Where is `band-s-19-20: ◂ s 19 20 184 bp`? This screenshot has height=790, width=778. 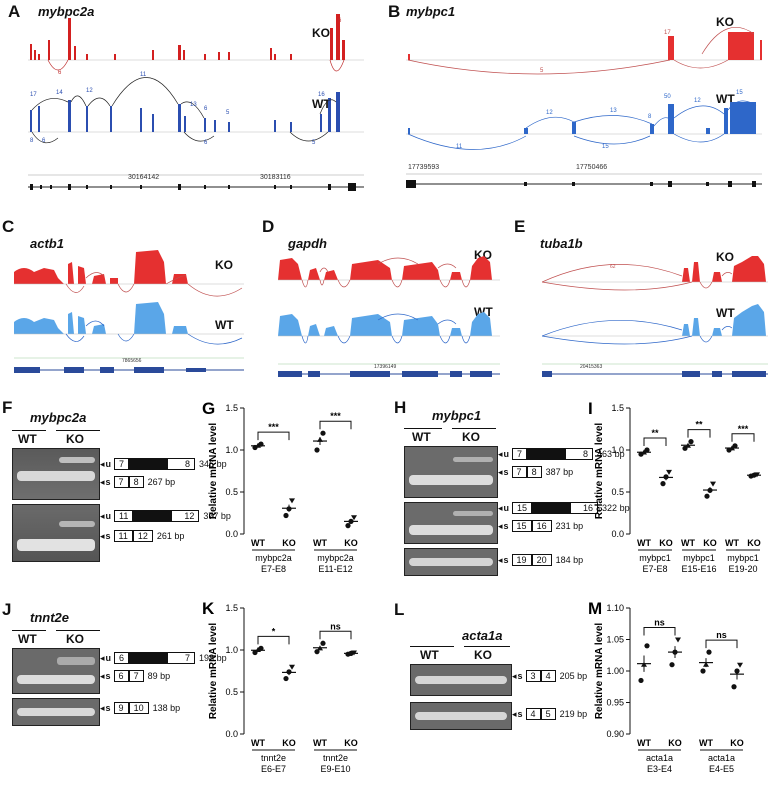 band-s-19-20: ◂ s 19 20 184 bp is located at coordinates (540, 560).